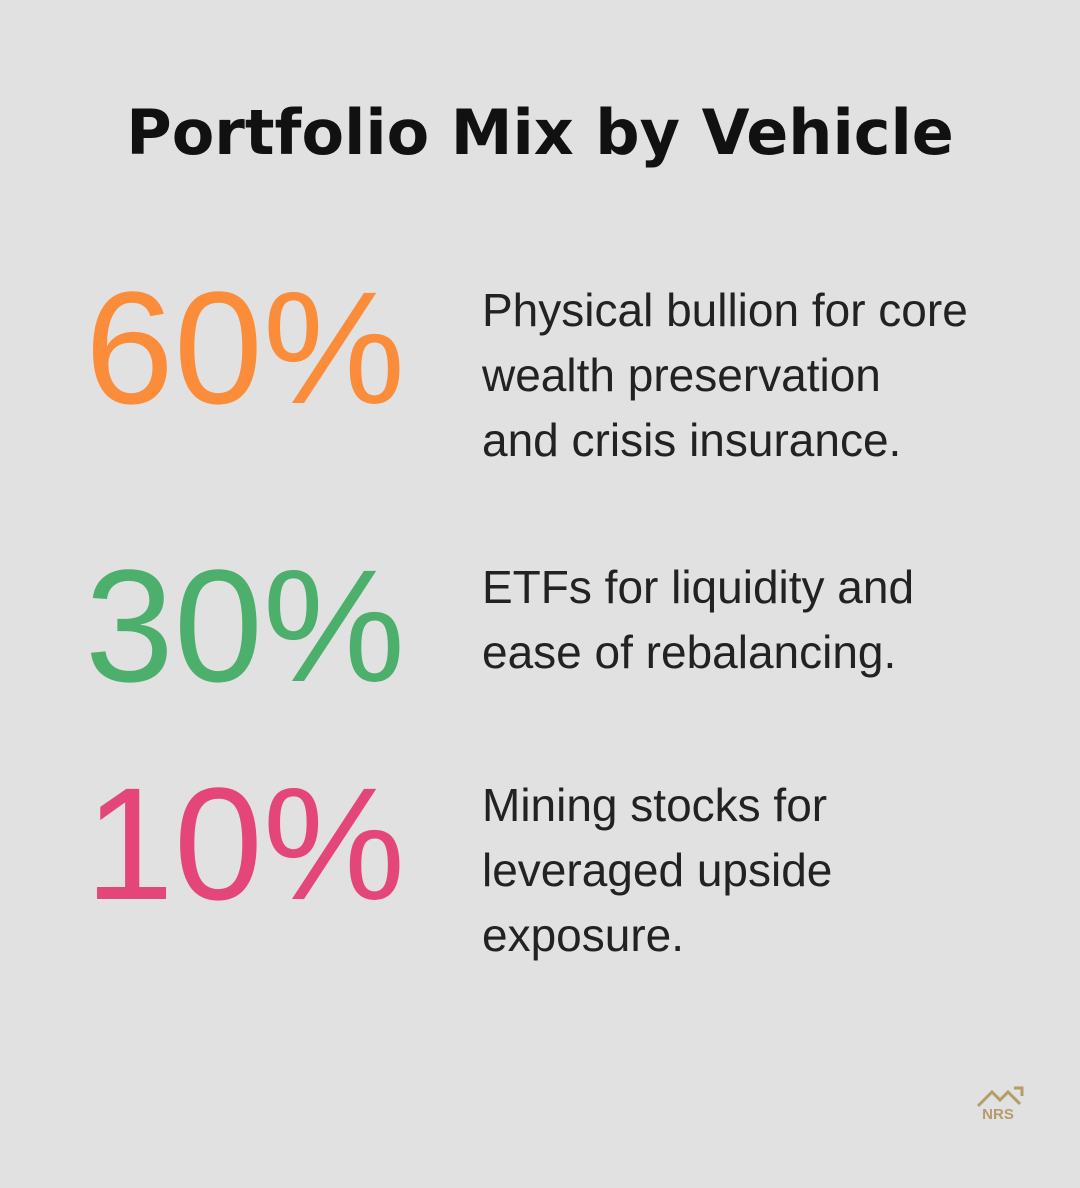 This screenshot has height=1188, width=1080. What do you see at coordinates (725, 310) in the screenshot?
I see `description-line: Physical bullion for core` at bounding box center [725, 310].